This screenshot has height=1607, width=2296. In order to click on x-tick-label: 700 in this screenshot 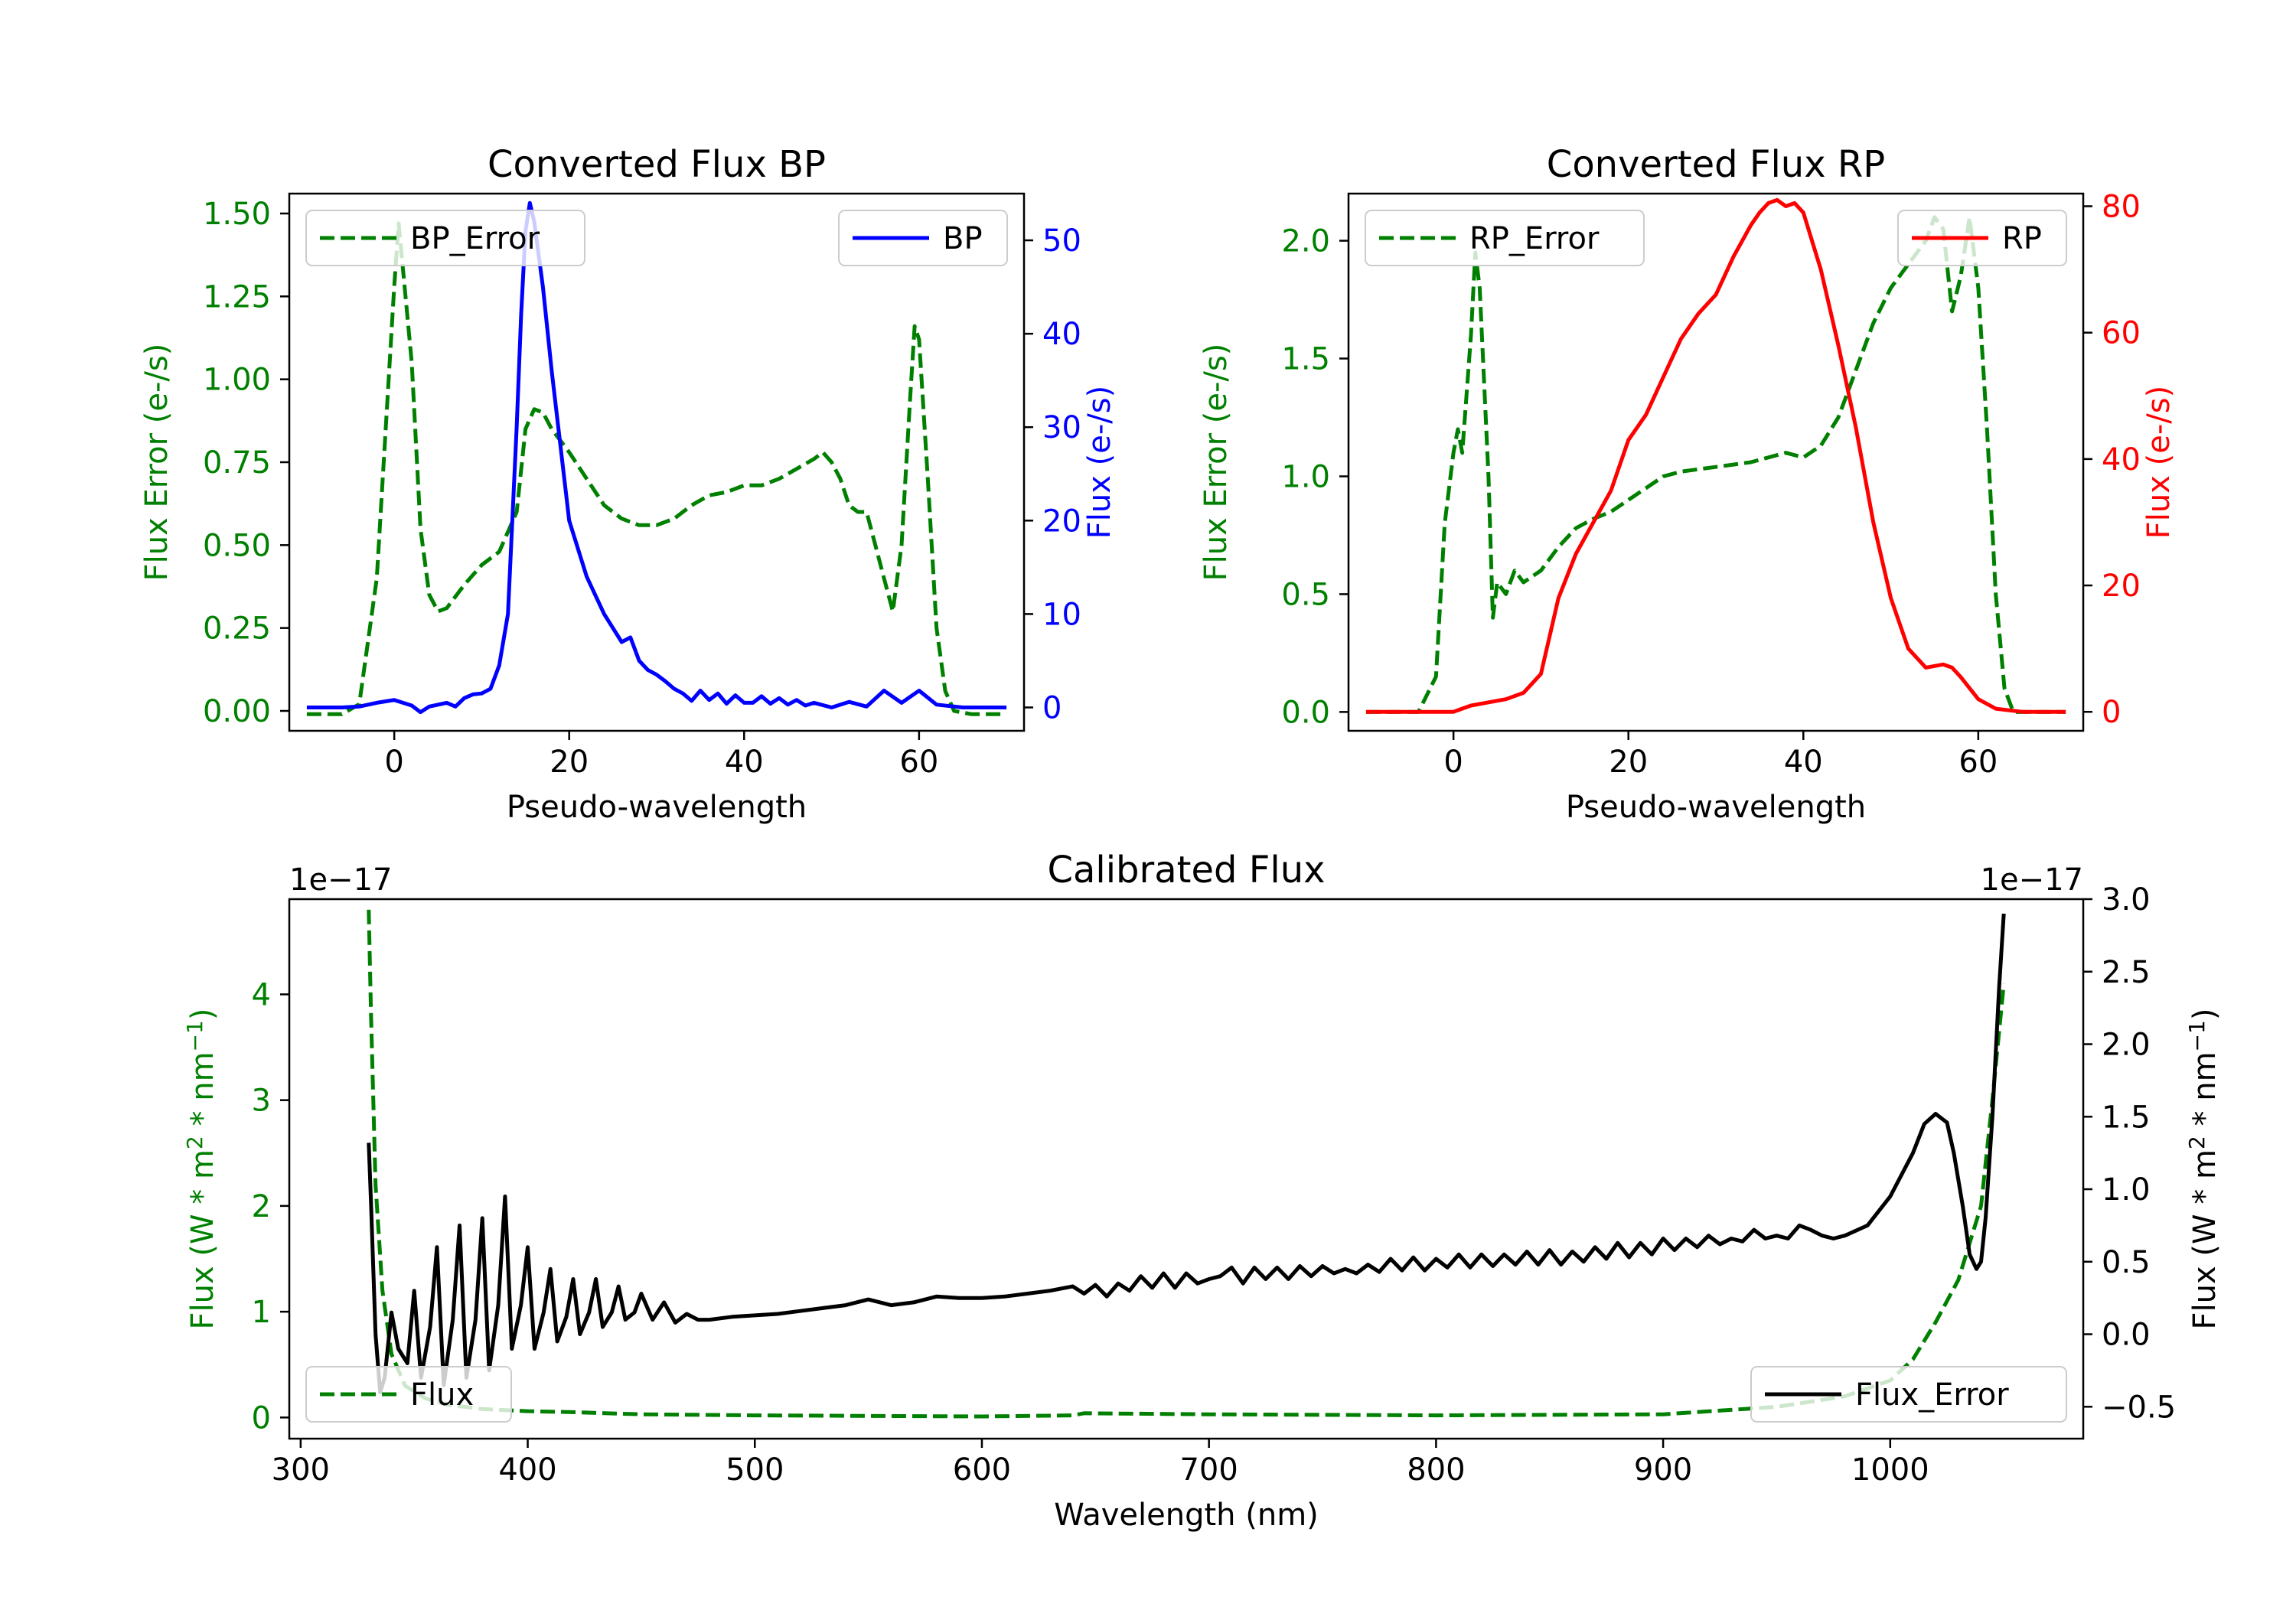, I will do `click(1208, 1470)`.